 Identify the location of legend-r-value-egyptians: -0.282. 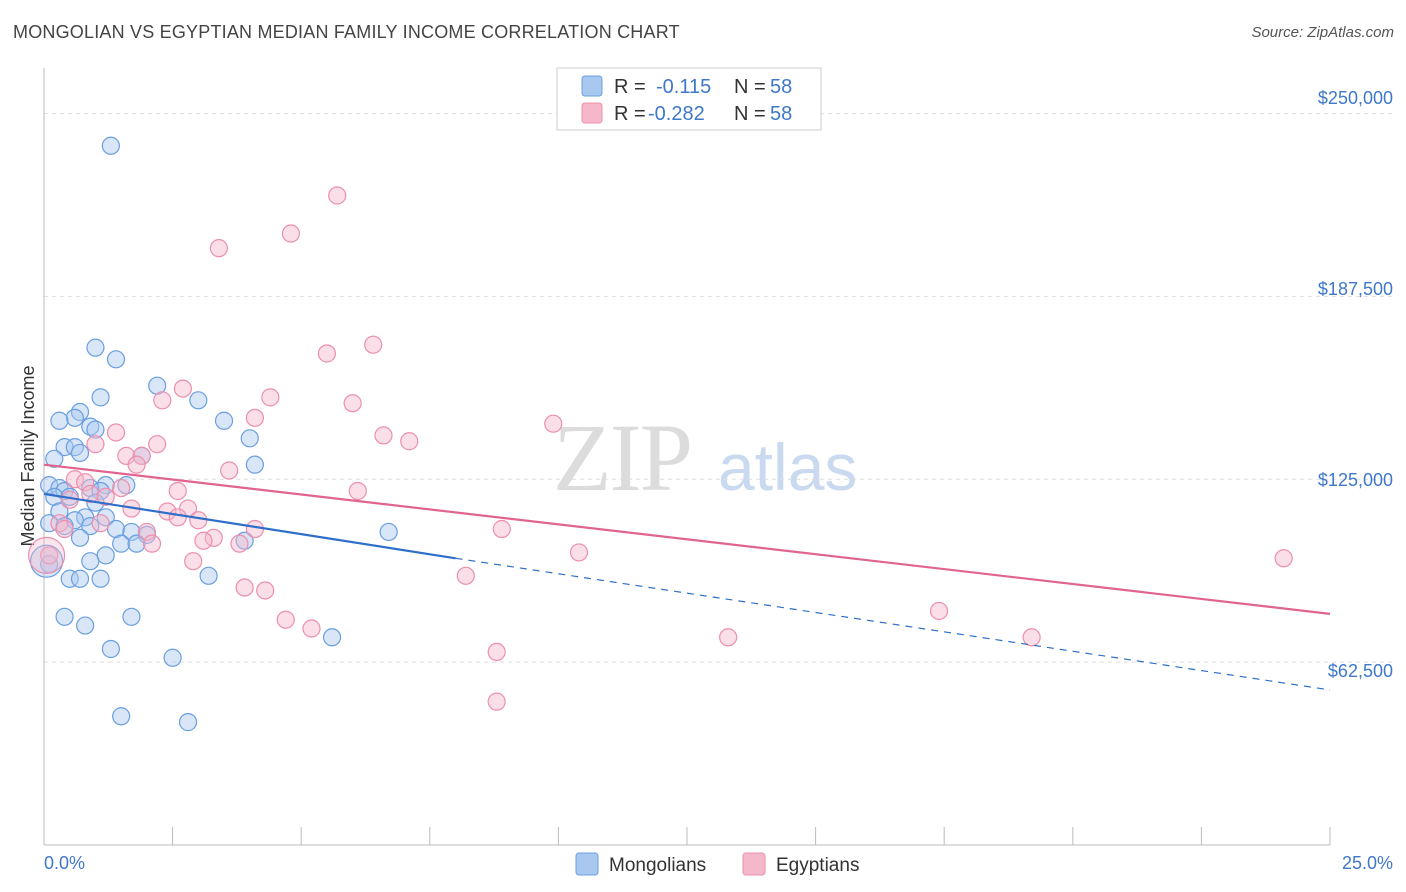
(676, 114).